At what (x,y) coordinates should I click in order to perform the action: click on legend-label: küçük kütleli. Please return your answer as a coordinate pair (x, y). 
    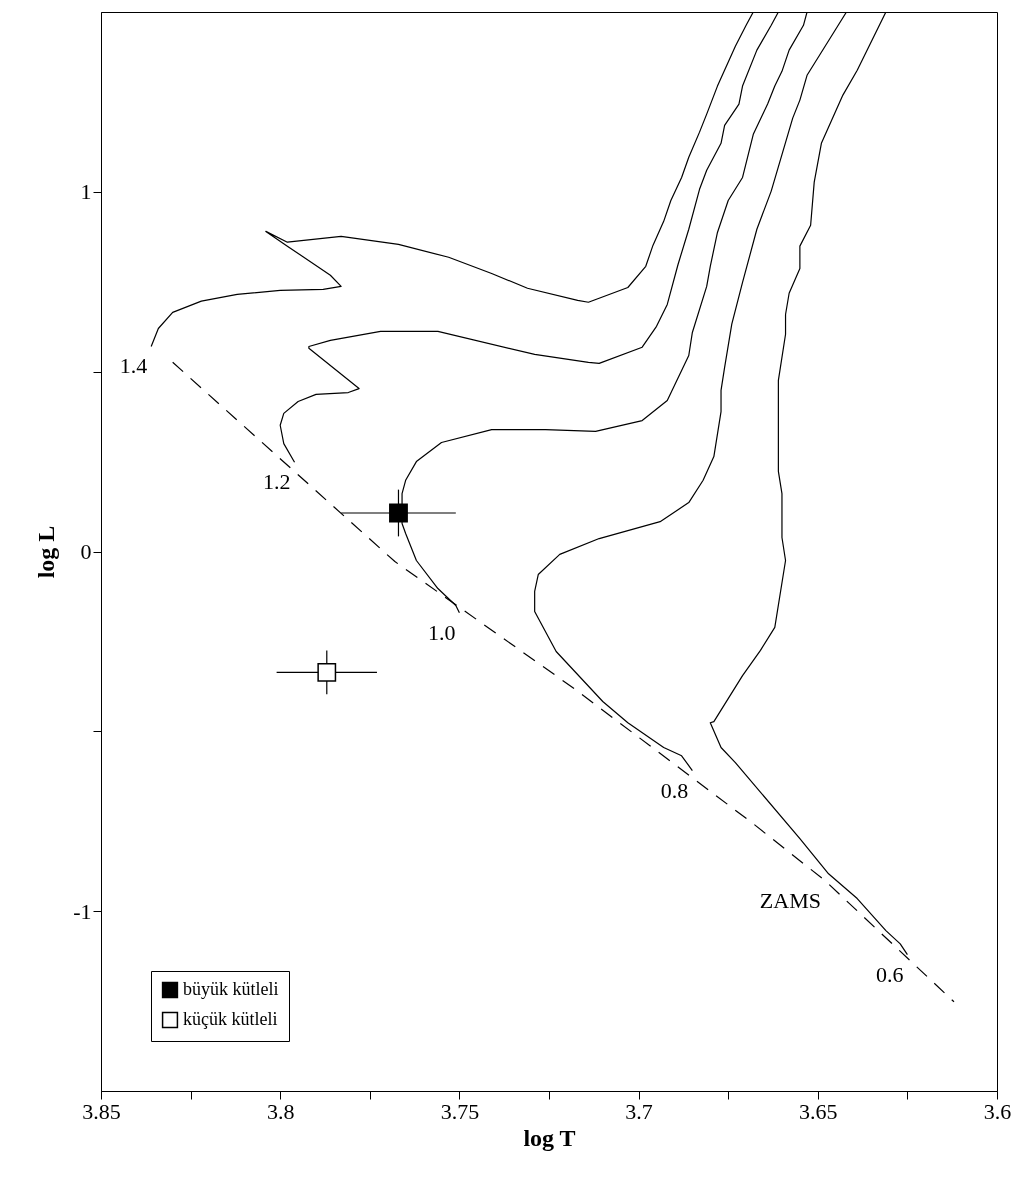
    Looking at the image, I should click on (230, 1019).